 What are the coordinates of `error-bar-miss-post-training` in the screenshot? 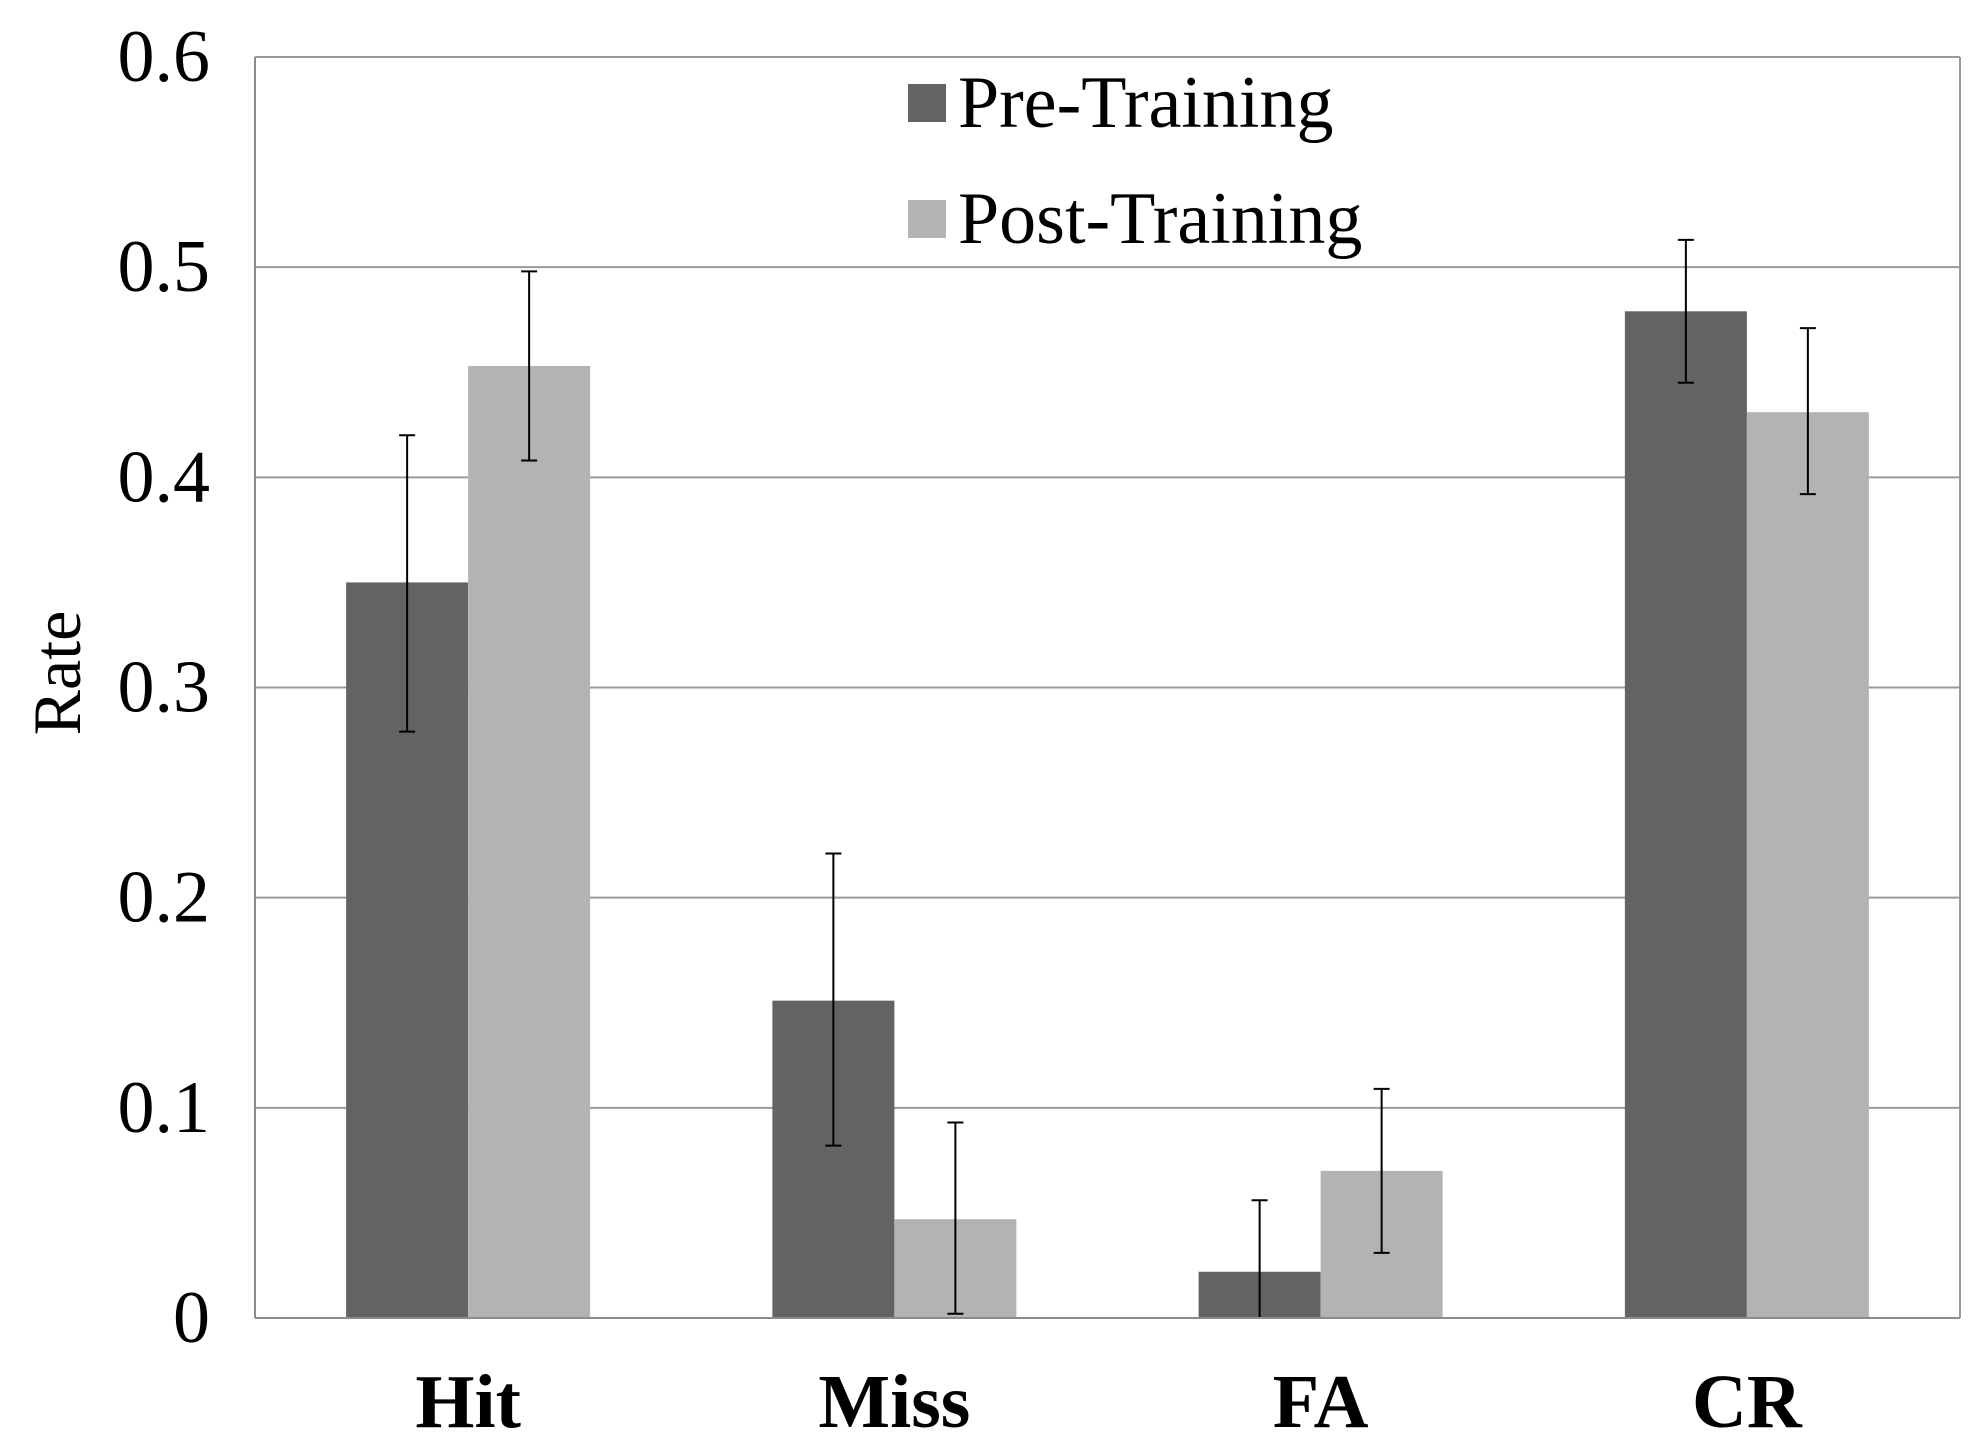 It's located at (955, 1218).